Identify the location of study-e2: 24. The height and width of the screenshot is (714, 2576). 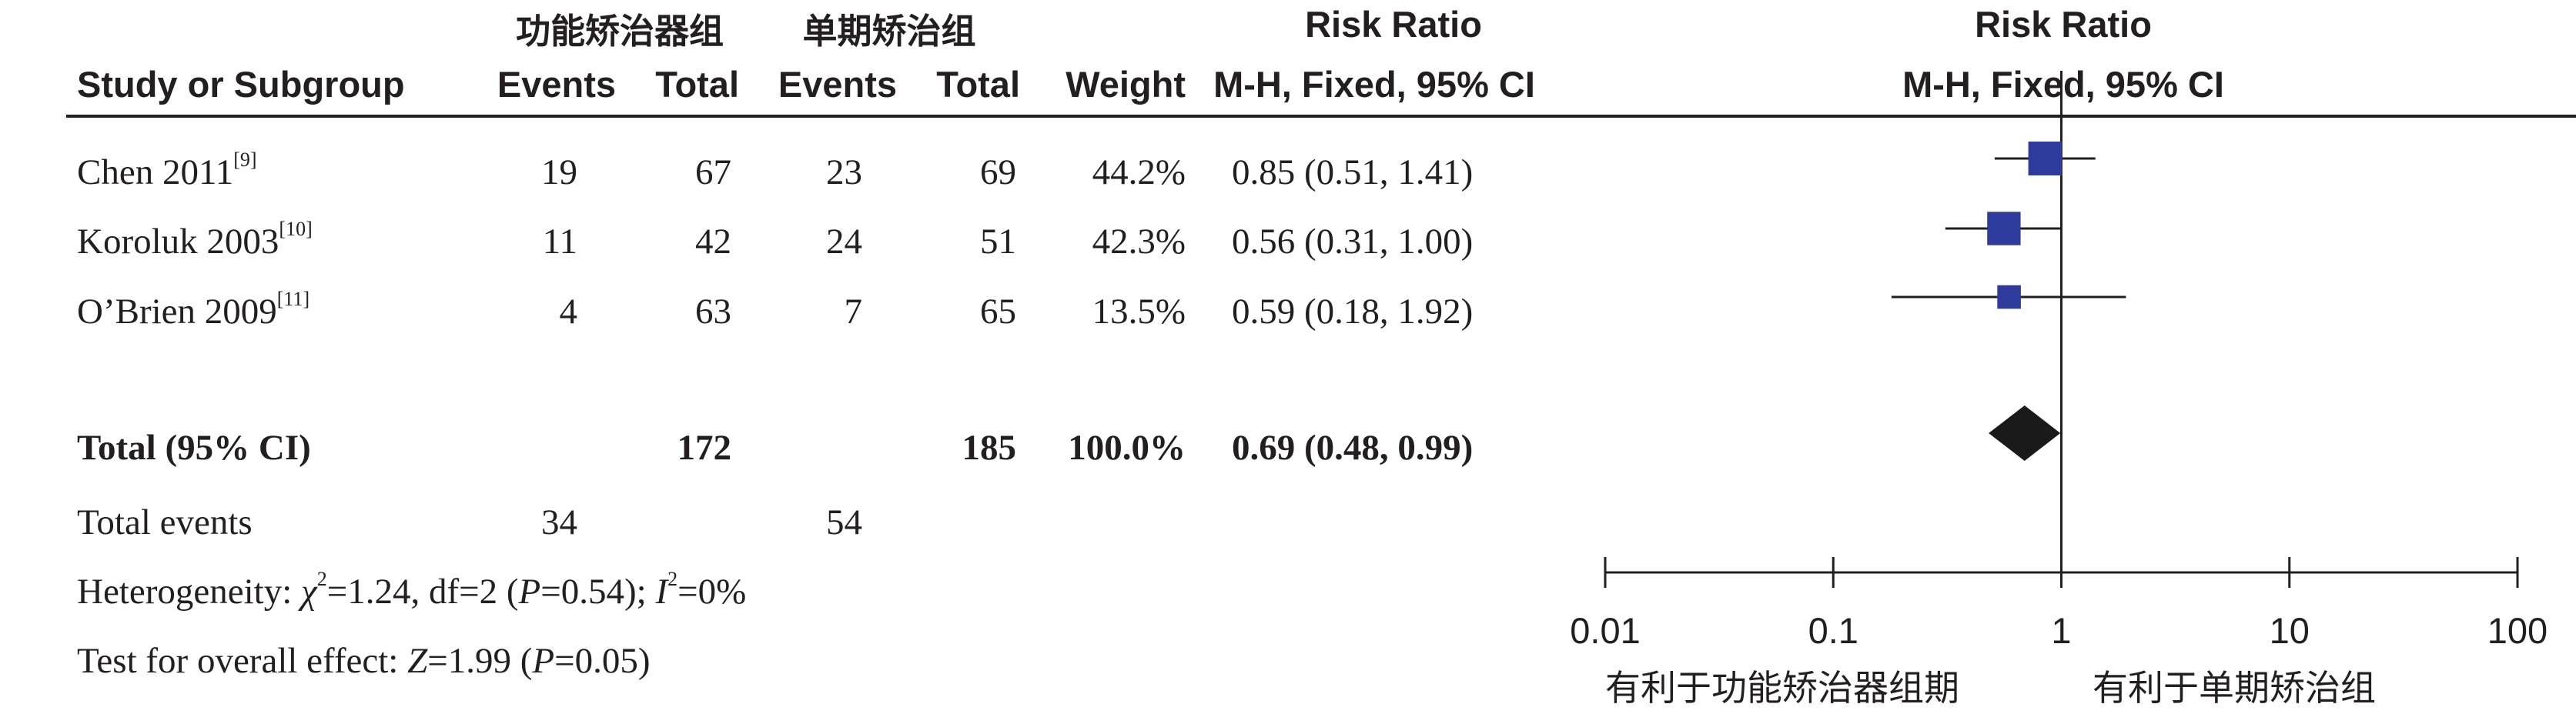
(844, 242).